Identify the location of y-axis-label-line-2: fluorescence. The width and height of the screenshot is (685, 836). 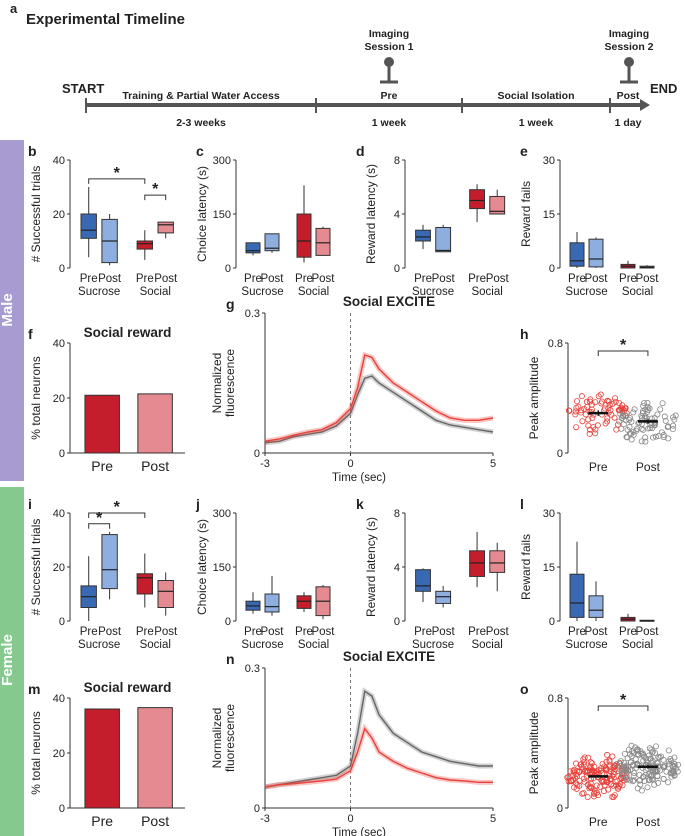
(230, 383).